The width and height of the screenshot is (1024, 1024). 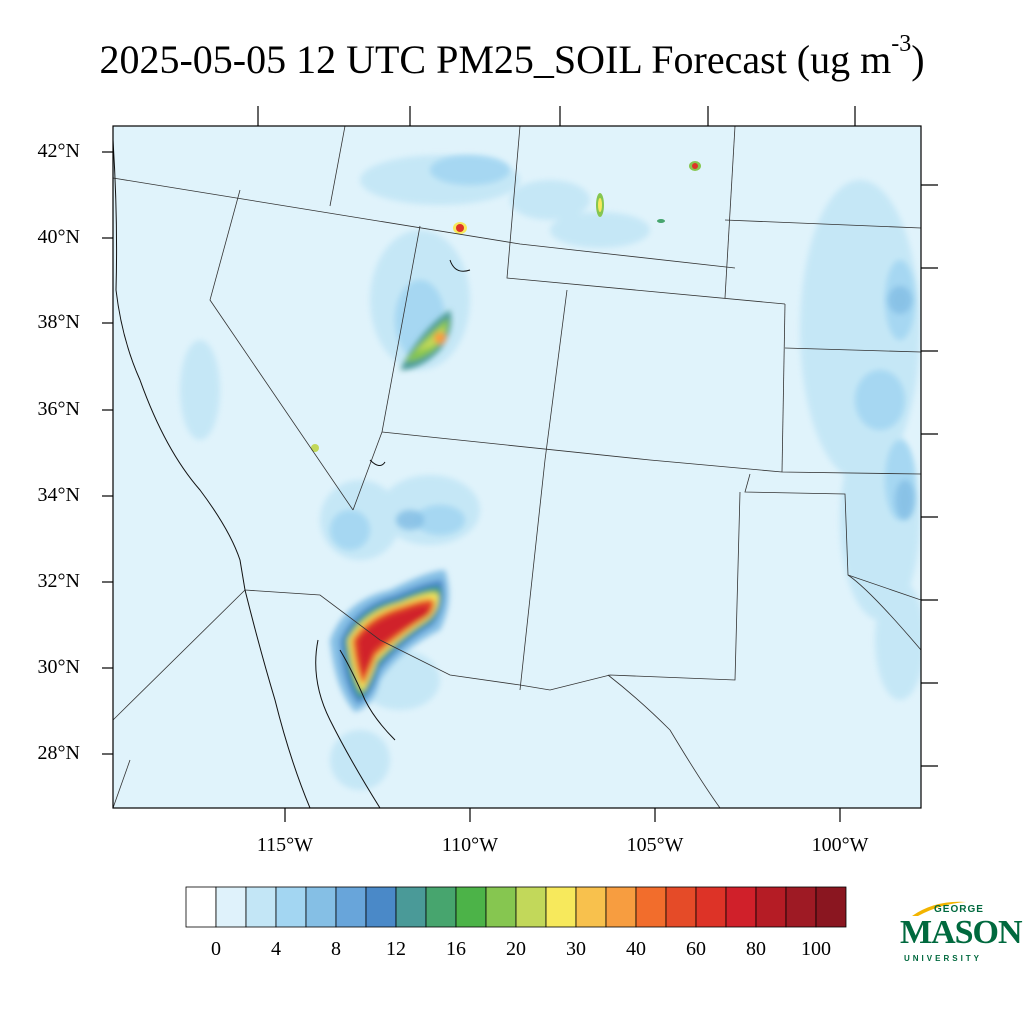 I want to click on logo-swoosh-icon, so click(x=939, y=908).